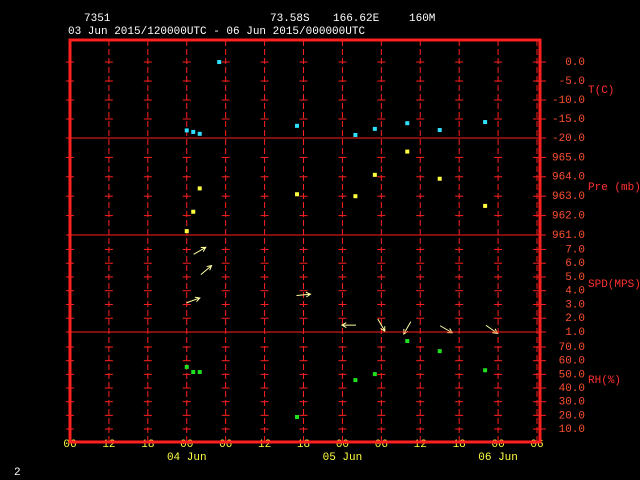 The width and height of the screenshot is (640, 480). I want to click on y-tick-label: -20.0, so click(568, 139).